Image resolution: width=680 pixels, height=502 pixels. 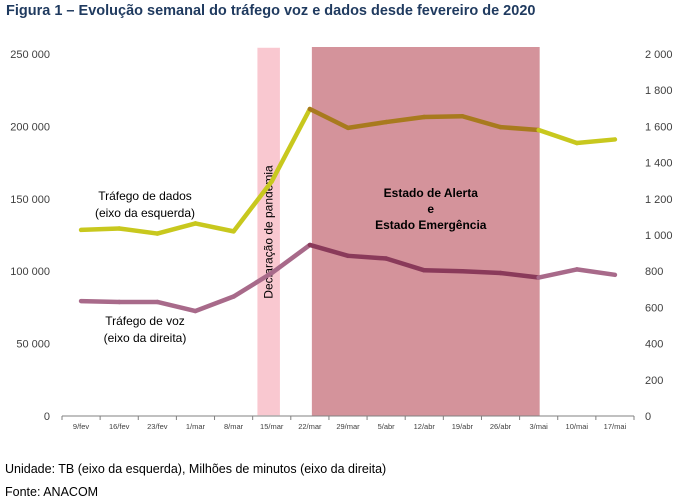 What do you see at coordinates (430, 209) in the screenshot?
I see `band-state-label-line: e` at bounding box center [430, 209].